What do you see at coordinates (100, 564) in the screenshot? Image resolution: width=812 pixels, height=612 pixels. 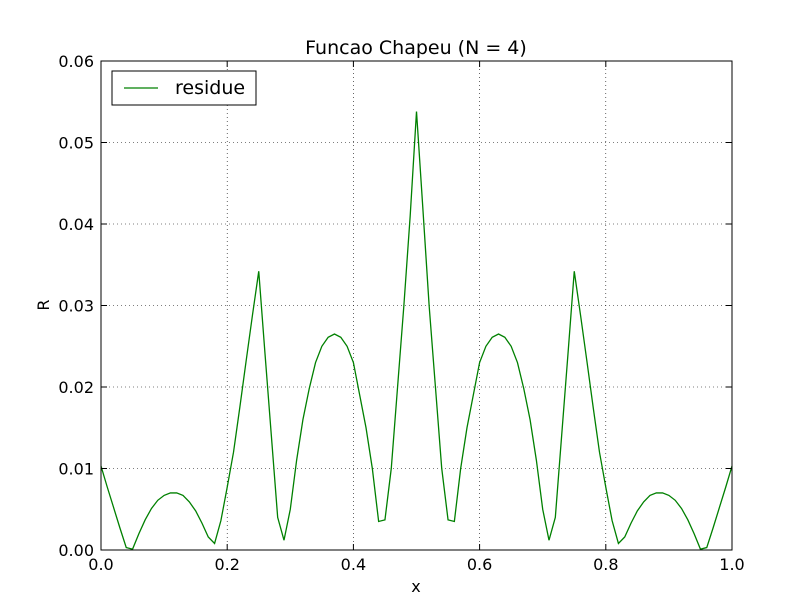 I see `x-tick-label: 0.0` at bounding box center [100, 564].